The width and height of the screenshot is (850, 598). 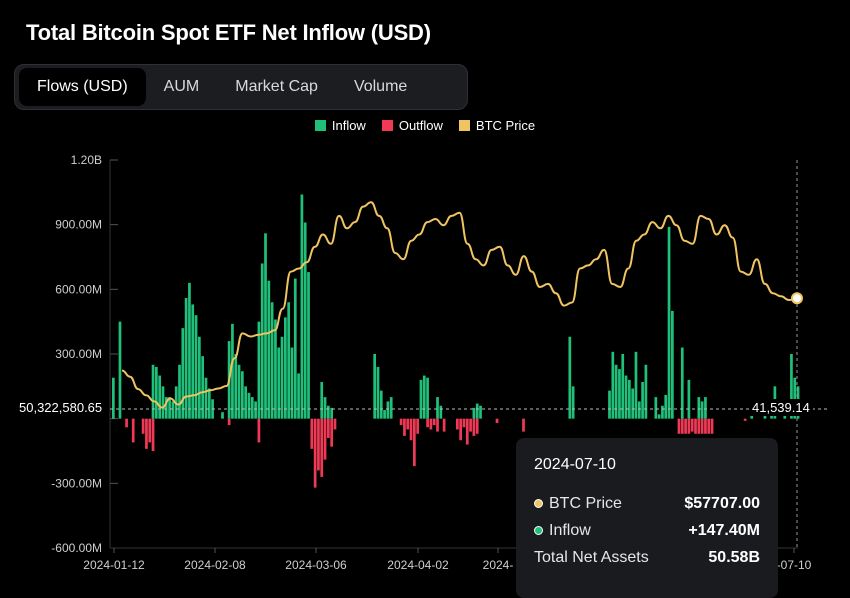 What do you see at coordinates (538, 530) in the screenshot?
I see `inflow-dot-icon` at bounding box center [538, 530].